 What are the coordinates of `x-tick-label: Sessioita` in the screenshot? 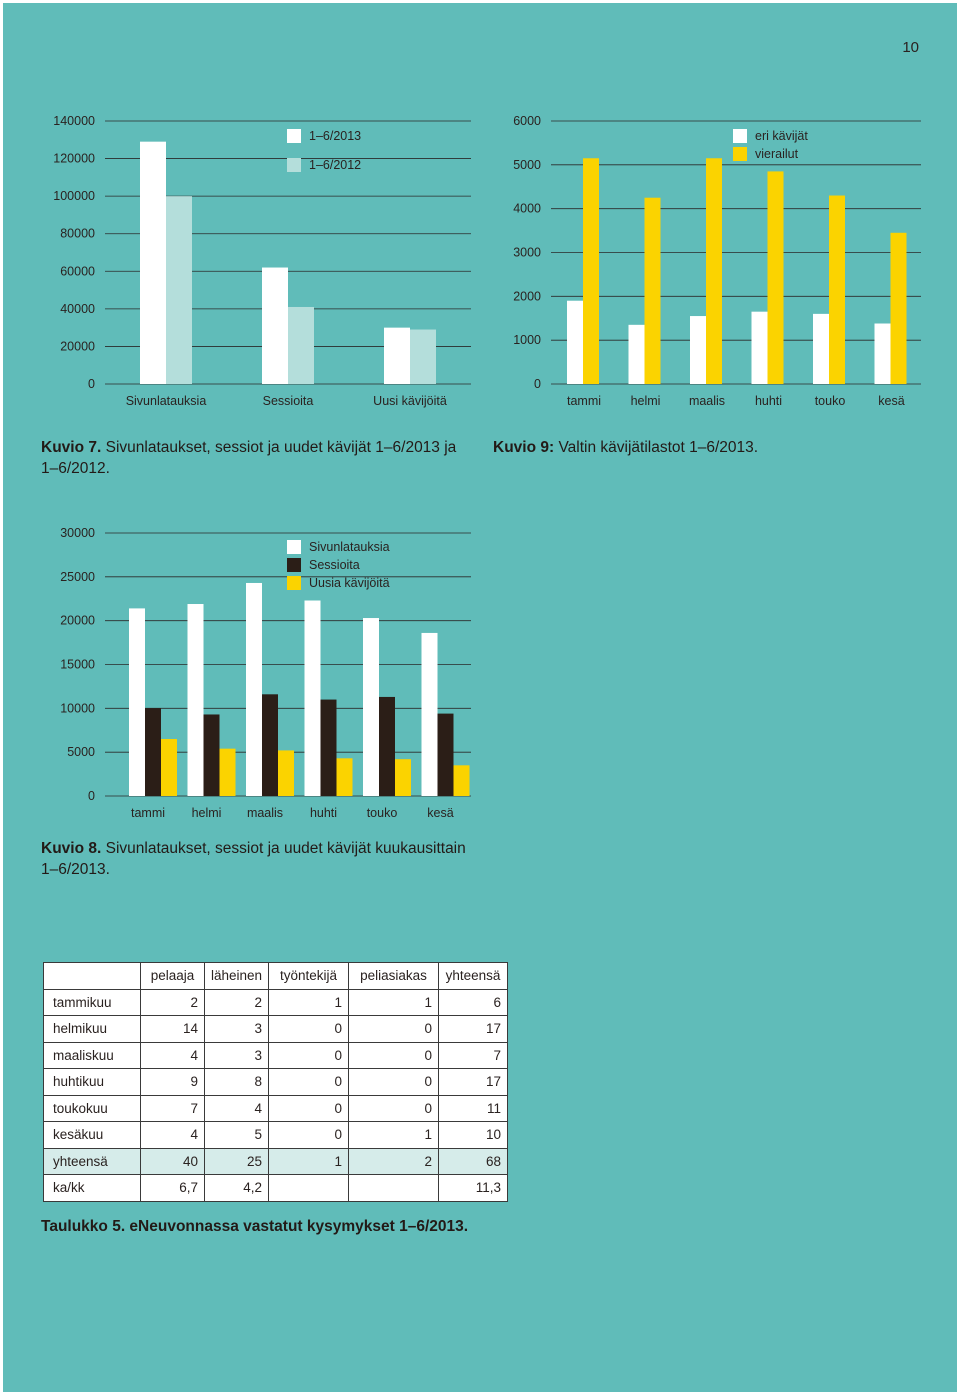 It's located at (288, 401).